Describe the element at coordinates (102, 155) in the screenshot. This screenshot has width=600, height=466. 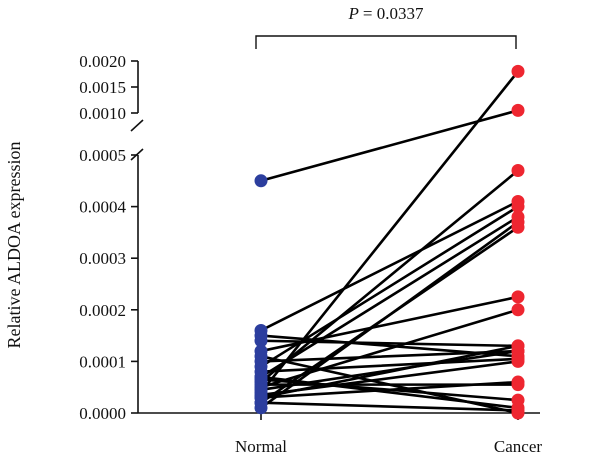
I see `y-tick-label: 0.0005` at that location.